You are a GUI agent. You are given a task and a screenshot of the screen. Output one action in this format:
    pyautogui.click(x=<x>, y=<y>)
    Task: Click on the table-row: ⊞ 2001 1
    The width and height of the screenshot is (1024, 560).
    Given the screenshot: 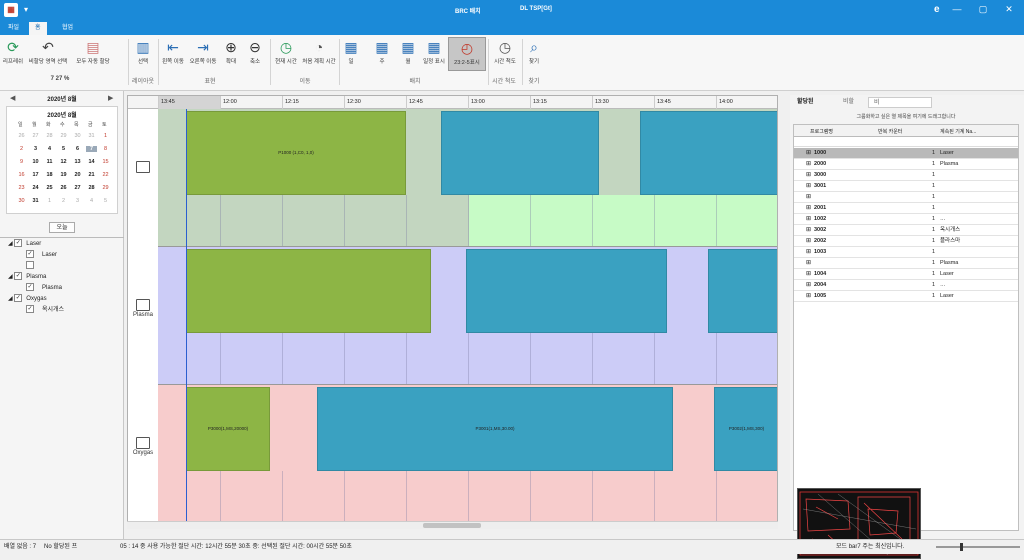 What is the action you would take?
    pyautogui.click(x=906, y=208)
    